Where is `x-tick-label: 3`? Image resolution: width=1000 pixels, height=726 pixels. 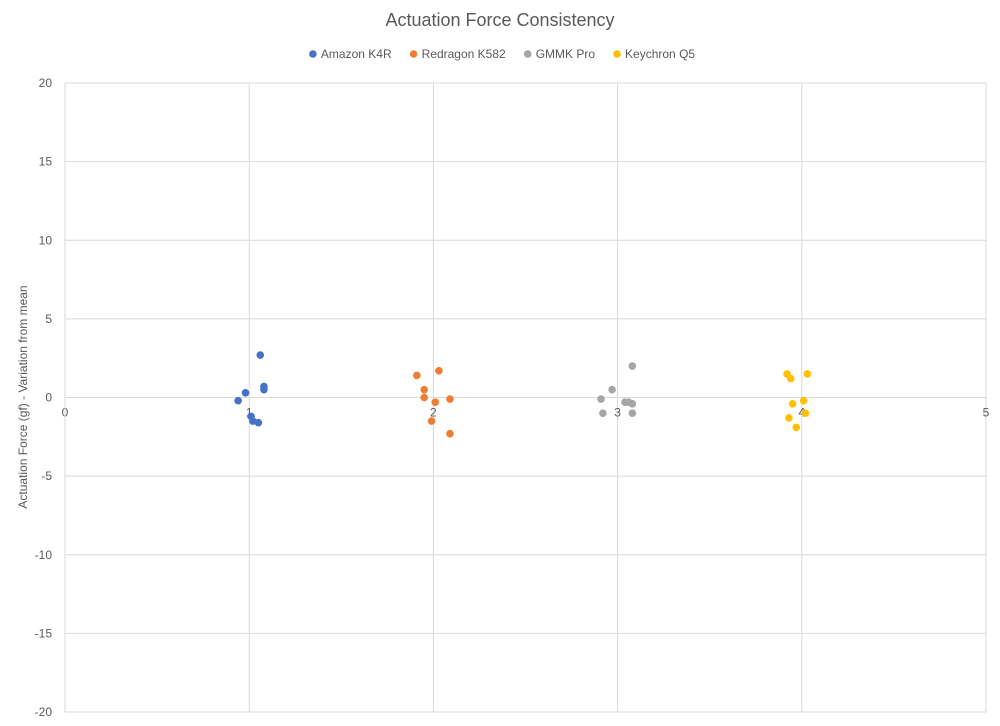
x-tick-label: 3 is located at coordinates (617, 413).